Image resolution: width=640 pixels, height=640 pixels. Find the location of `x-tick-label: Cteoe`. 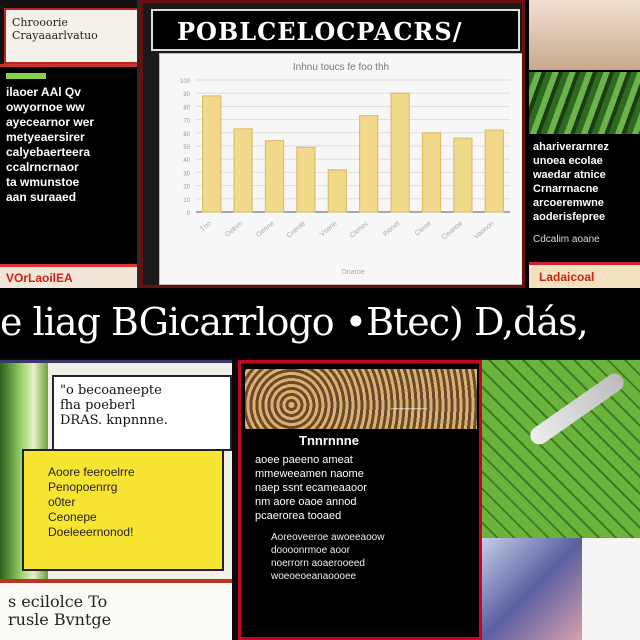

x-tick-label: Cteoe is located at coordinates (423, 228).